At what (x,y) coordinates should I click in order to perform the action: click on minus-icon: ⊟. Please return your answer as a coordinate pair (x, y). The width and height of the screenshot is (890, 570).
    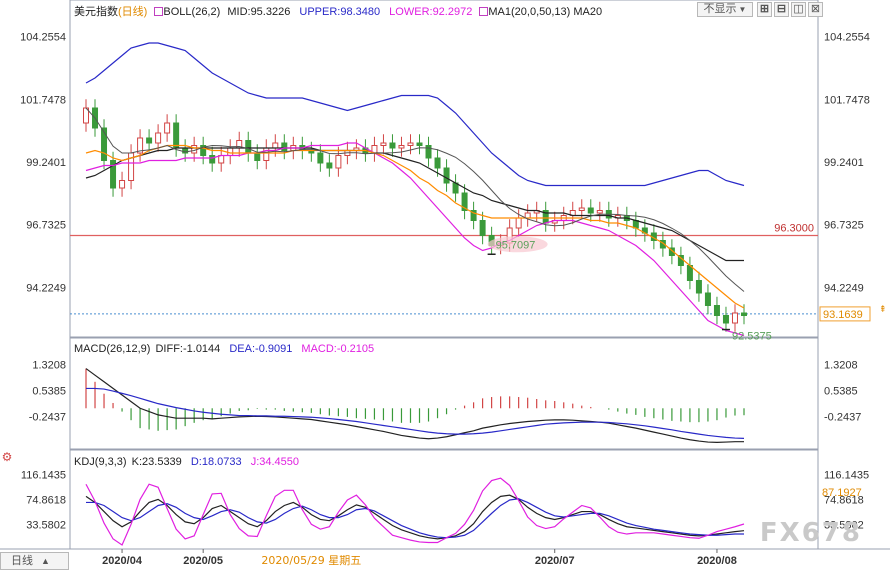
    Looking at the image, I should click on (781, 9).